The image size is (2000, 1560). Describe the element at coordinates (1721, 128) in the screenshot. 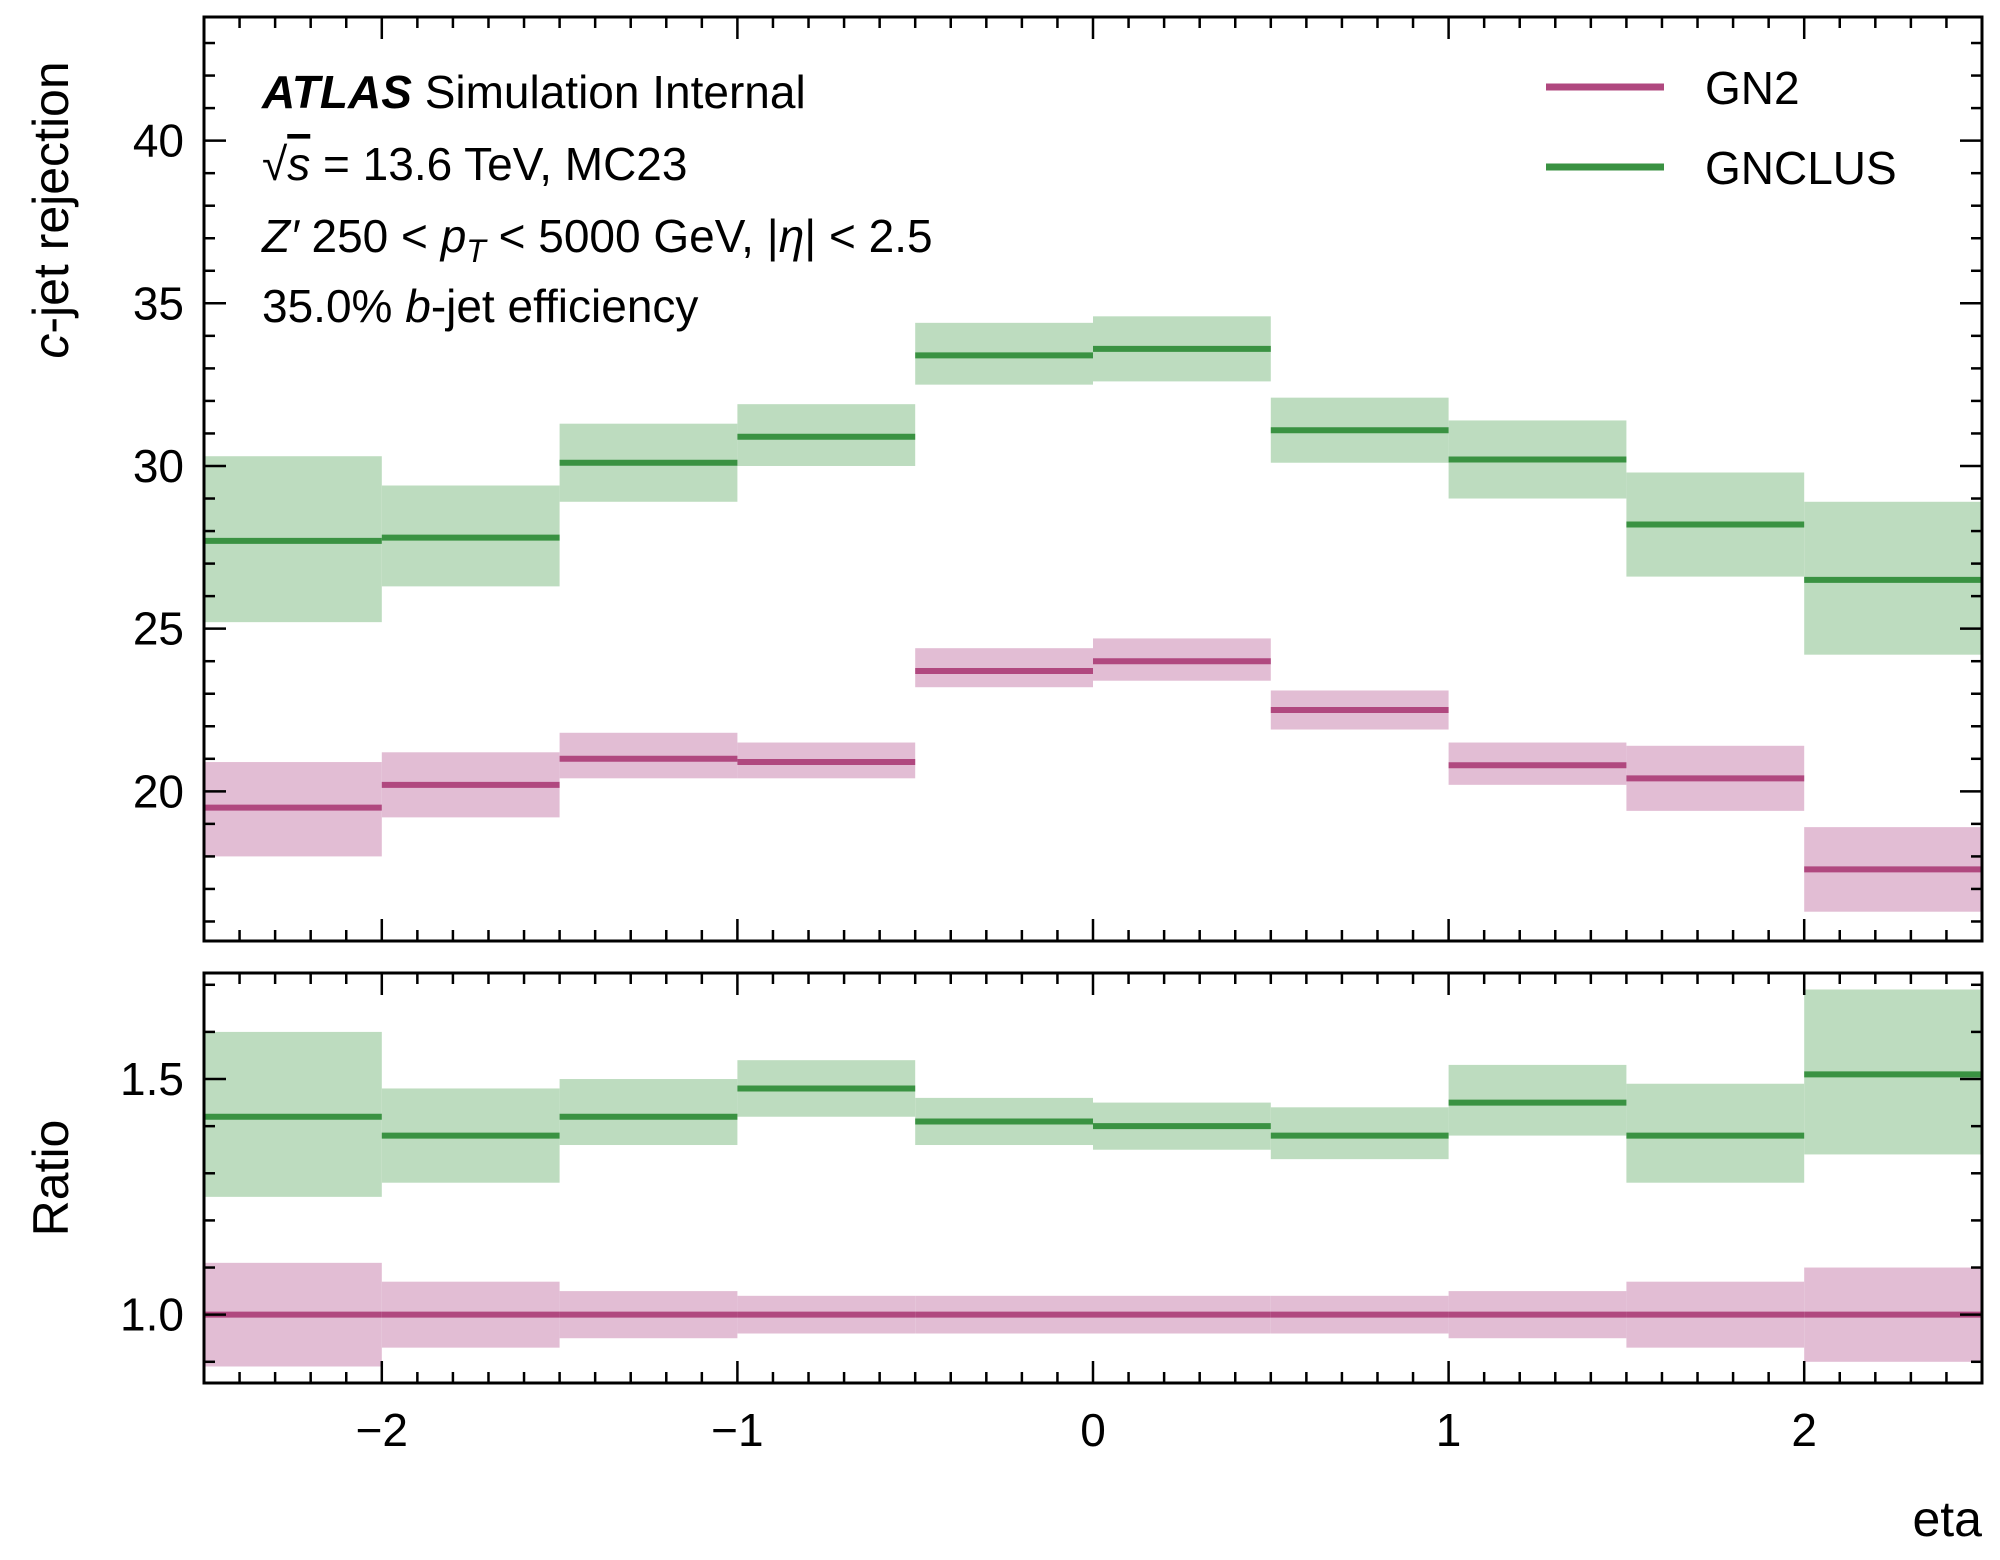

I see `legend: GN2 GNCLUS` at that location.